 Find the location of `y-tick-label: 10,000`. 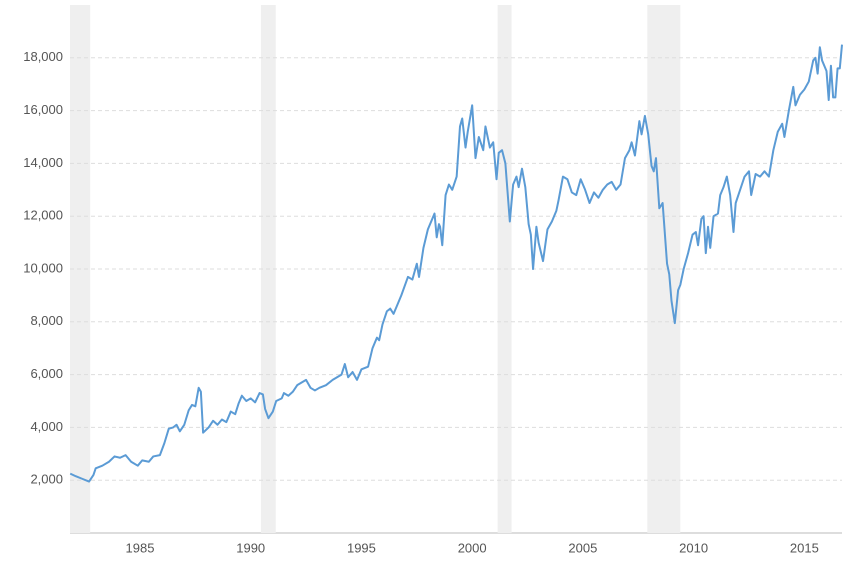

y-tick-label: 10,000 is located at coordinates (43, 267).